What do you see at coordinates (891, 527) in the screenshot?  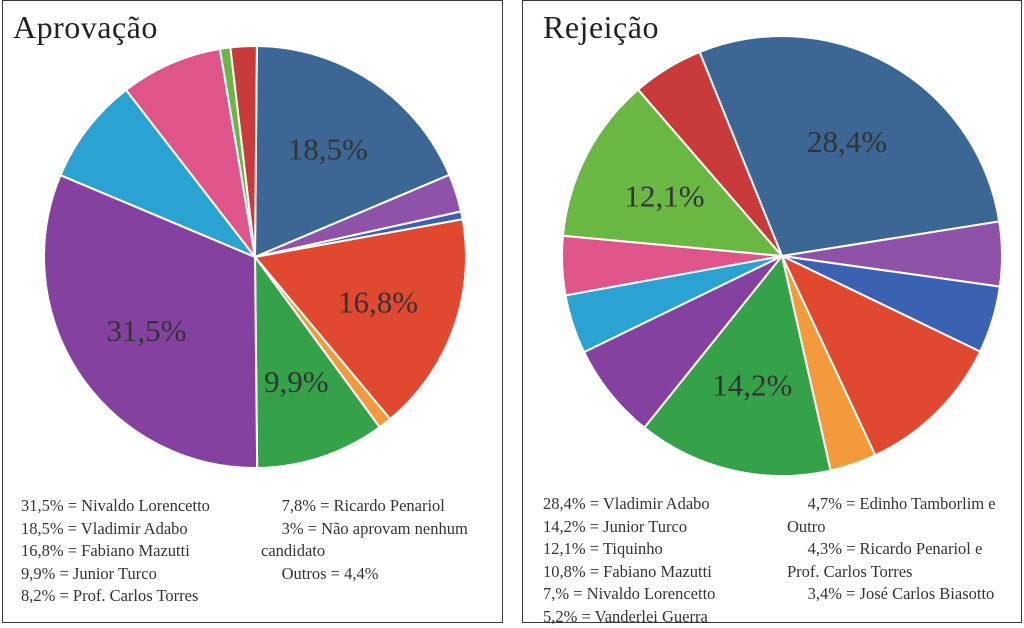 I see `legend-entry-1-right-1: Outro` at bounding box center [891, 527].